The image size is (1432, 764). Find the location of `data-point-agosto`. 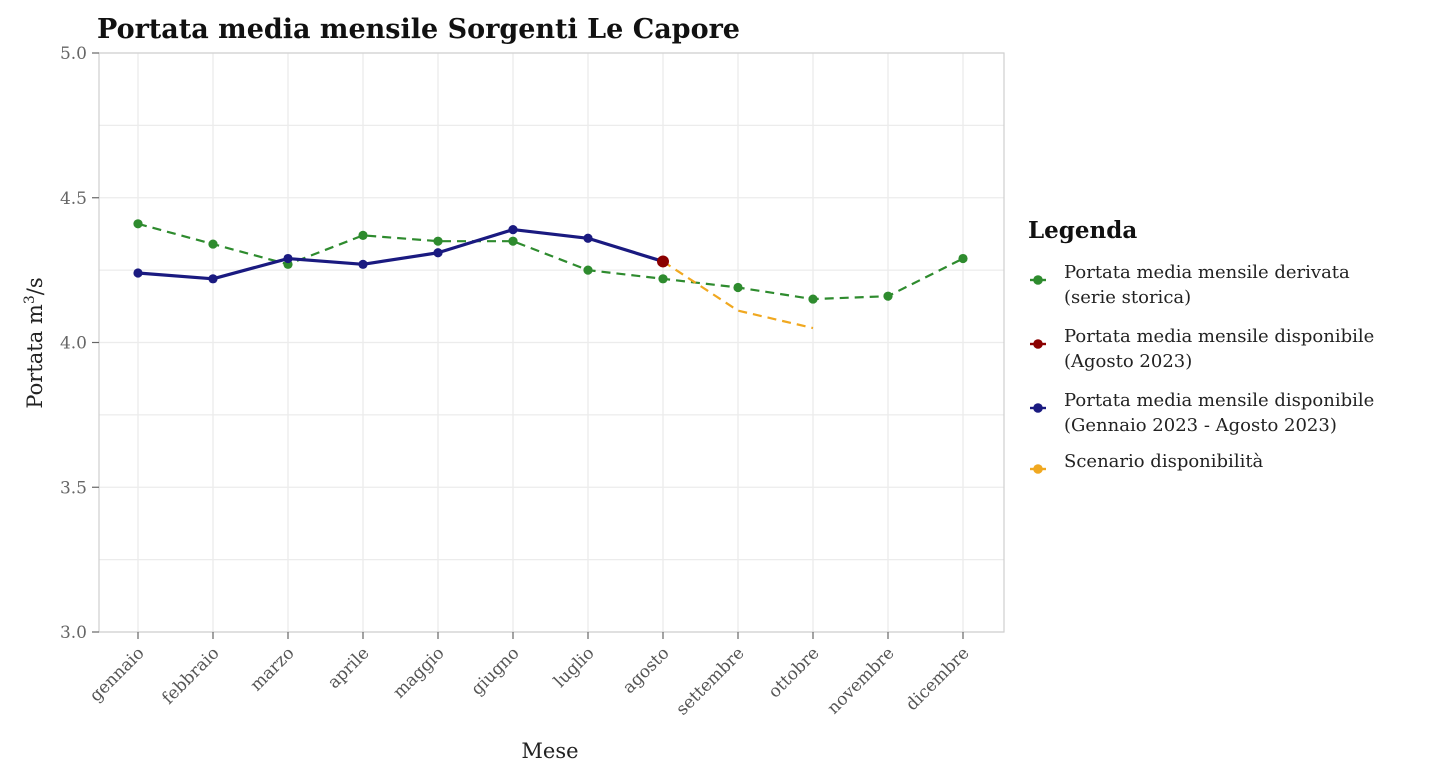

data-point-agosto is located at coordinates (663, 261).